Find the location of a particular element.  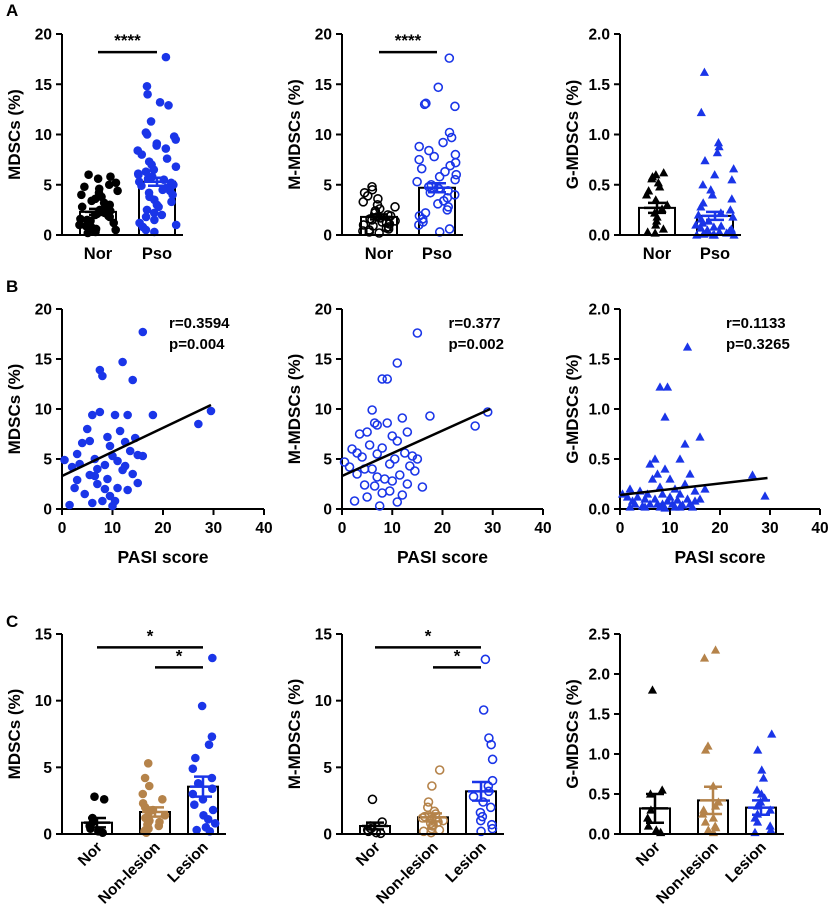

x-tick-label: Pso is located at coordinates (715, 254).